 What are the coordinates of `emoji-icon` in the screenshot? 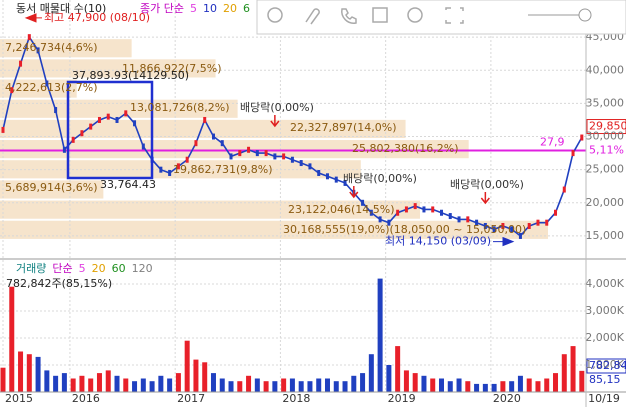 It's located at (275, 15).